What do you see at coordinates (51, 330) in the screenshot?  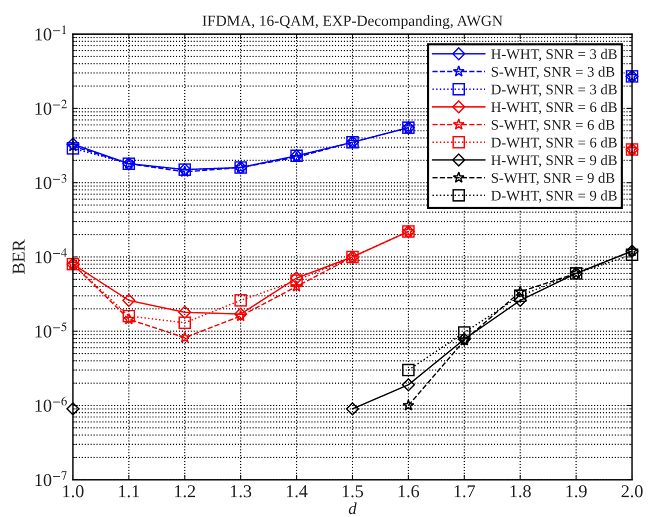 I see `y-tick-label: 10$^{−5}$` at bounding box center [51, 330].